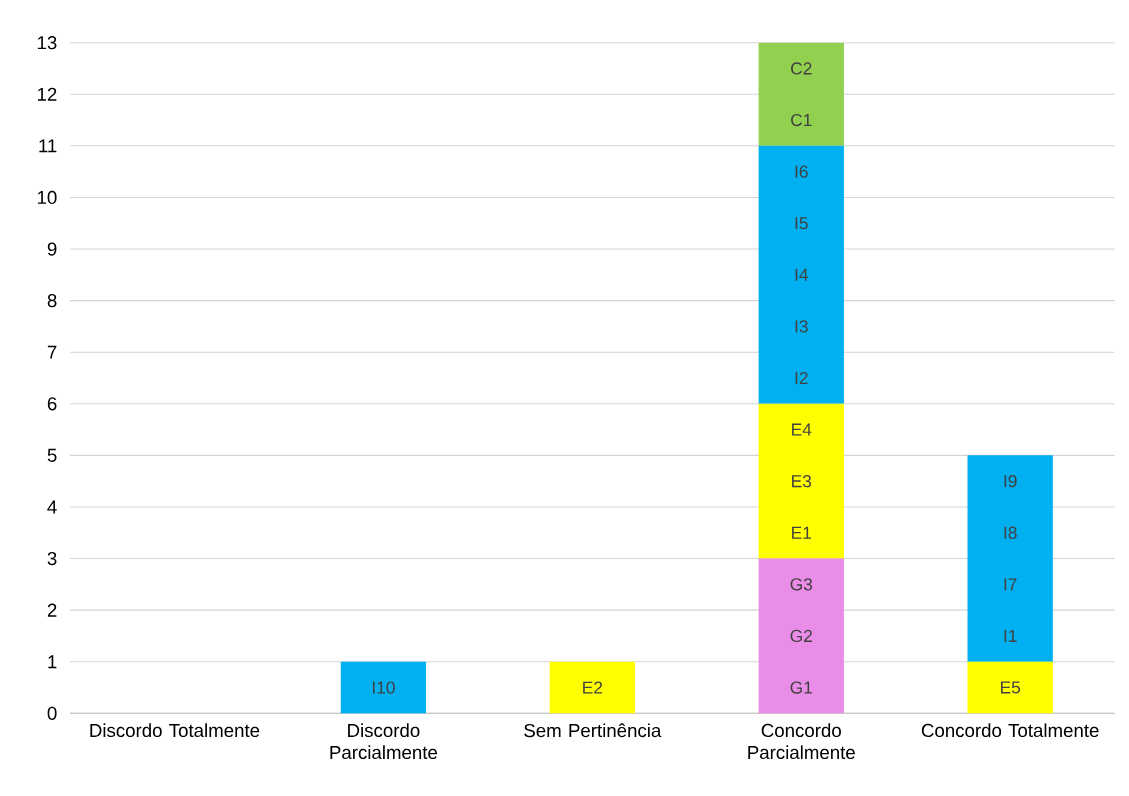  Describe the element at coordinates (47, 197) in the screenshot. I see `y-tick-label: 10` at that location.